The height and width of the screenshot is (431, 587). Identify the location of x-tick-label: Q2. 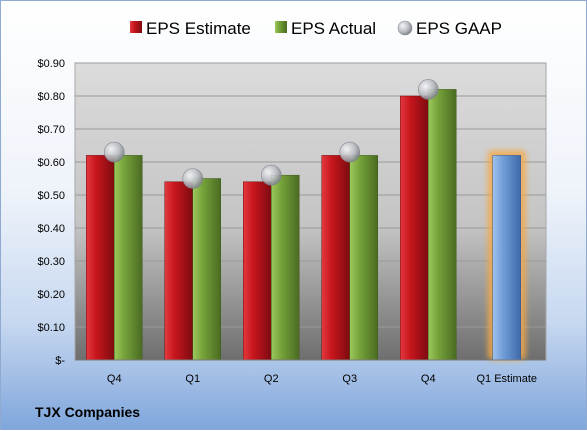
(271, 379).